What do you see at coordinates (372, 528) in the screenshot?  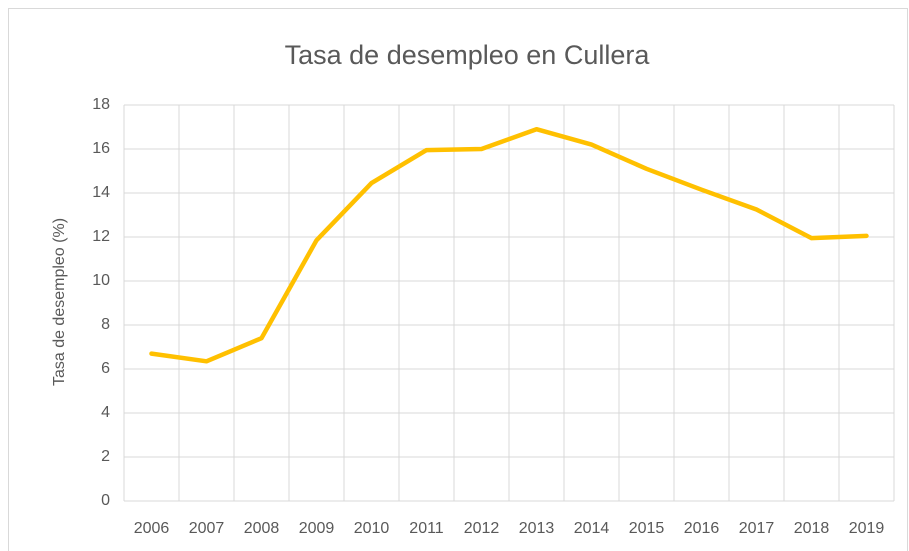 I see `x-tick-label: 2010` at bounding box center [372, 528].